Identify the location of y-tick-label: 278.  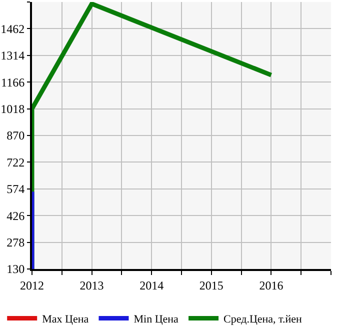
(15, 243).